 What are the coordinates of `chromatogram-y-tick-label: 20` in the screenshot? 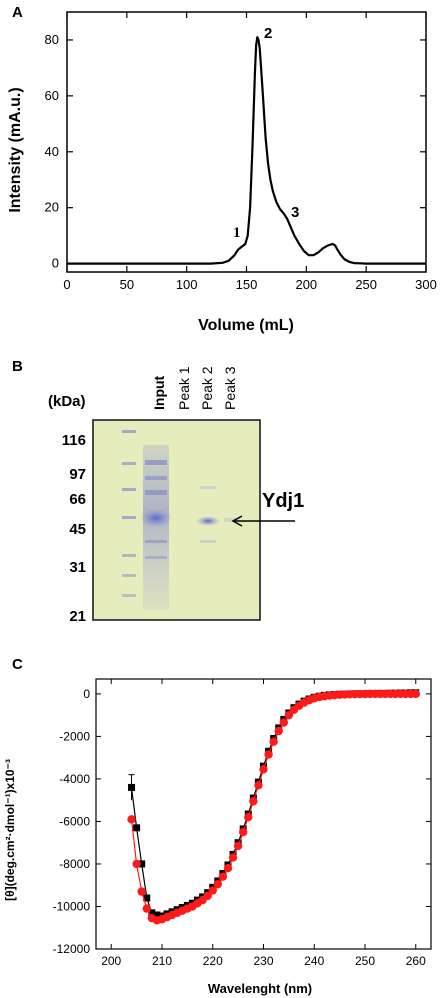 It's located at (52, 207).